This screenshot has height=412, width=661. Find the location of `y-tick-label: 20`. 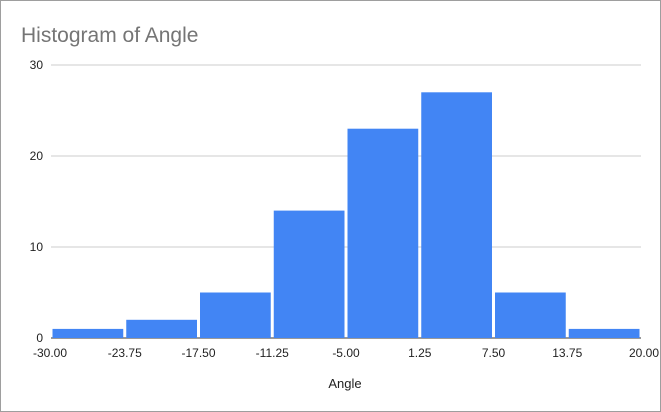

y-tick-label: 20 is located at coordinates (37, 156).